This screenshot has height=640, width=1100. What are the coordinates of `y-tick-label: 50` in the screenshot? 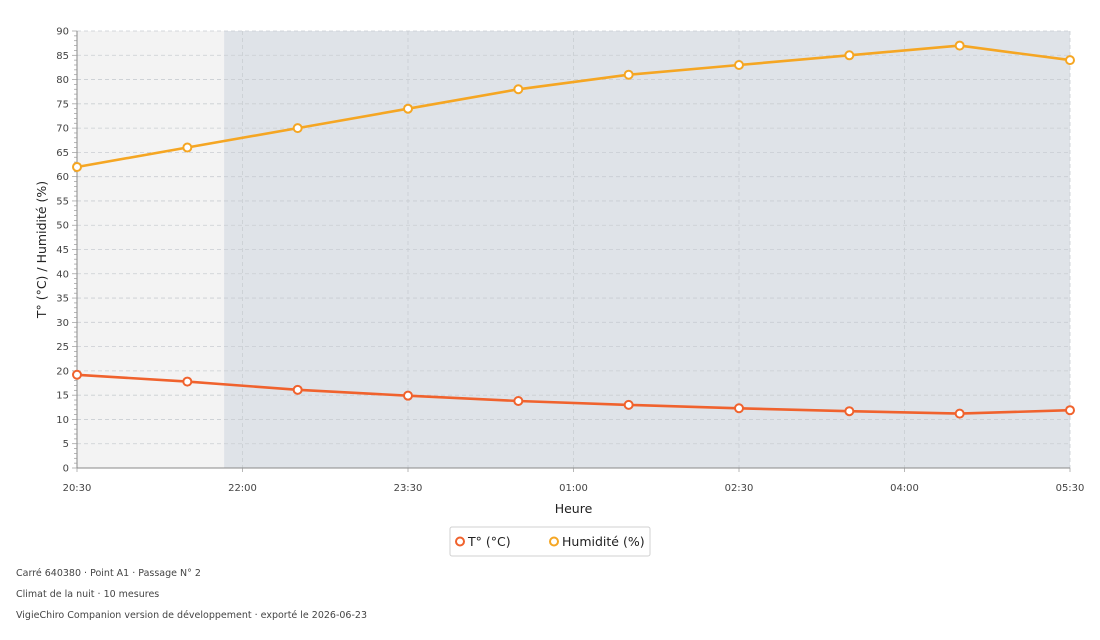 It's located at (62, 226).